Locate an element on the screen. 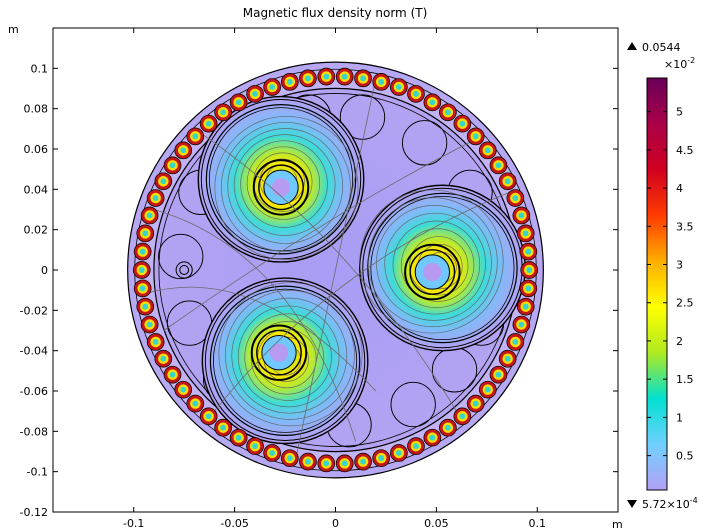 The image size is (706, 532). y-tick-label: -0.04 is located at coordinates (34, 351).